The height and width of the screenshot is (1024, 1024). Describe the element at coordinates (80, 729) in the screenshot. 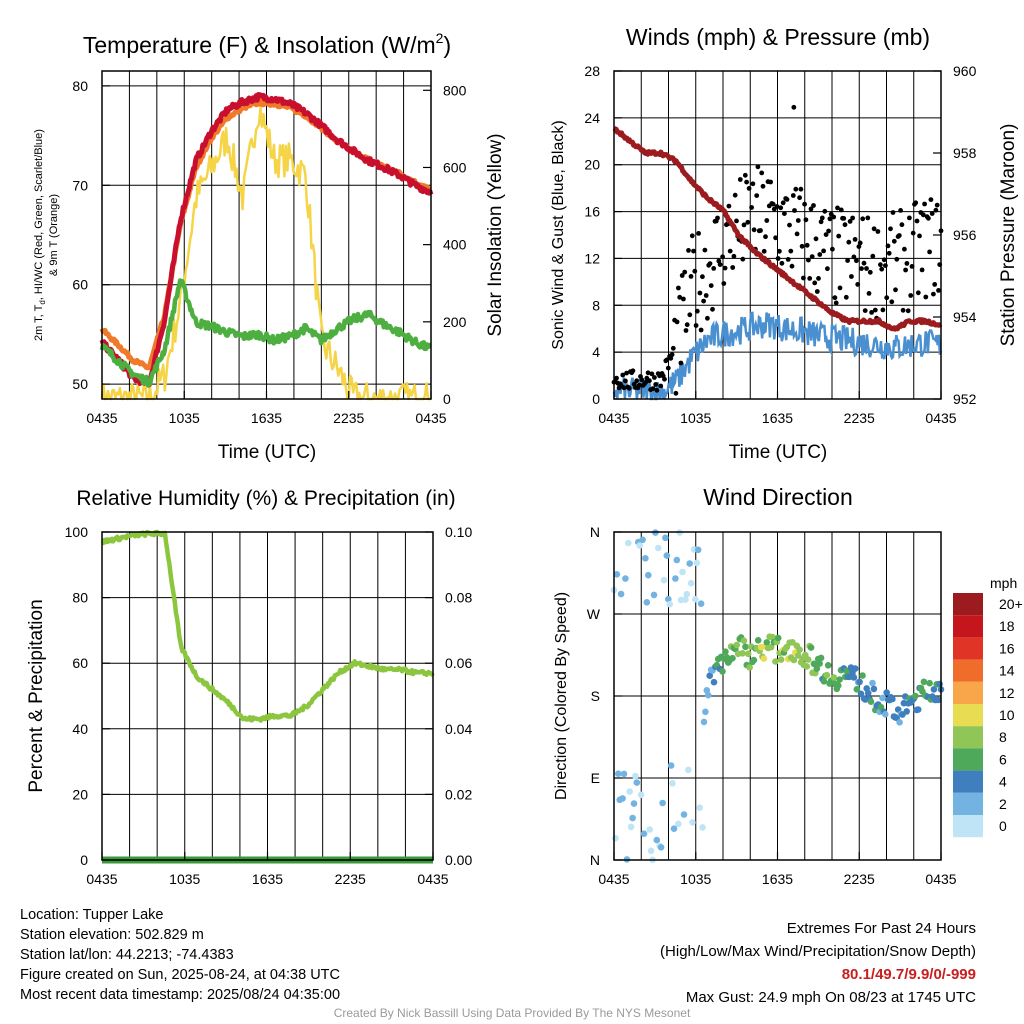

I see `y-tick-label: 40` at that location.